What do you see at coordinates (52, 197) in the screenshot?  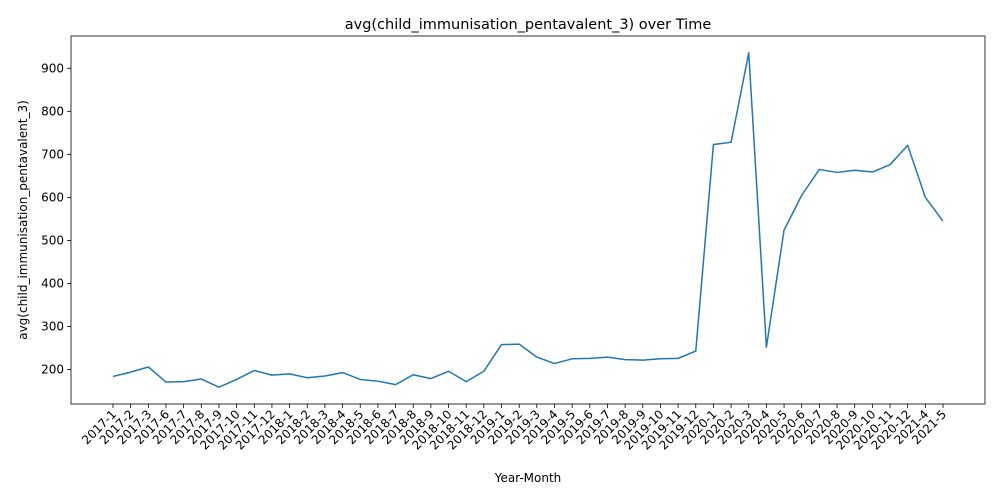 I see `y-tick-label: 600` at bounding box center [52, 197].